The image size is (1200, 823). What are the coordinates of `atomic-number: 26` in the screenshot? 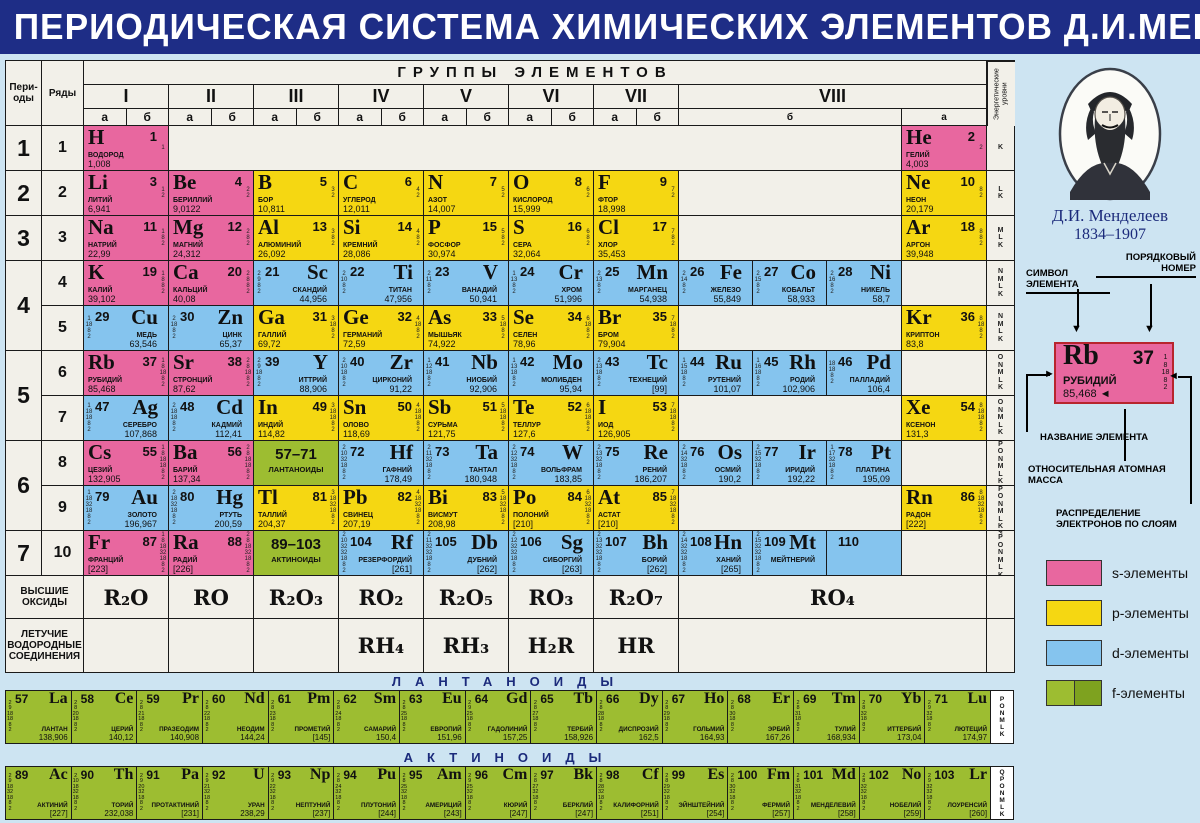 It's located at (697, 271).